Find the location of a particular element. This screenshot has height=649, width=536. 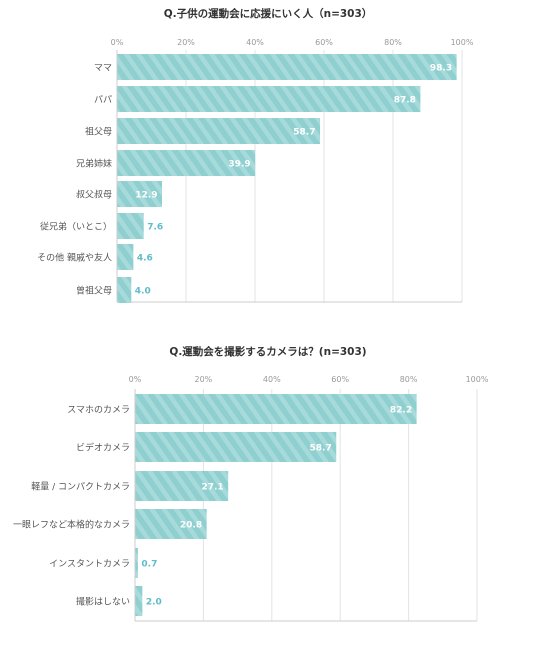

category-label: 叔父叔母 is located at coordinates (94, 195).